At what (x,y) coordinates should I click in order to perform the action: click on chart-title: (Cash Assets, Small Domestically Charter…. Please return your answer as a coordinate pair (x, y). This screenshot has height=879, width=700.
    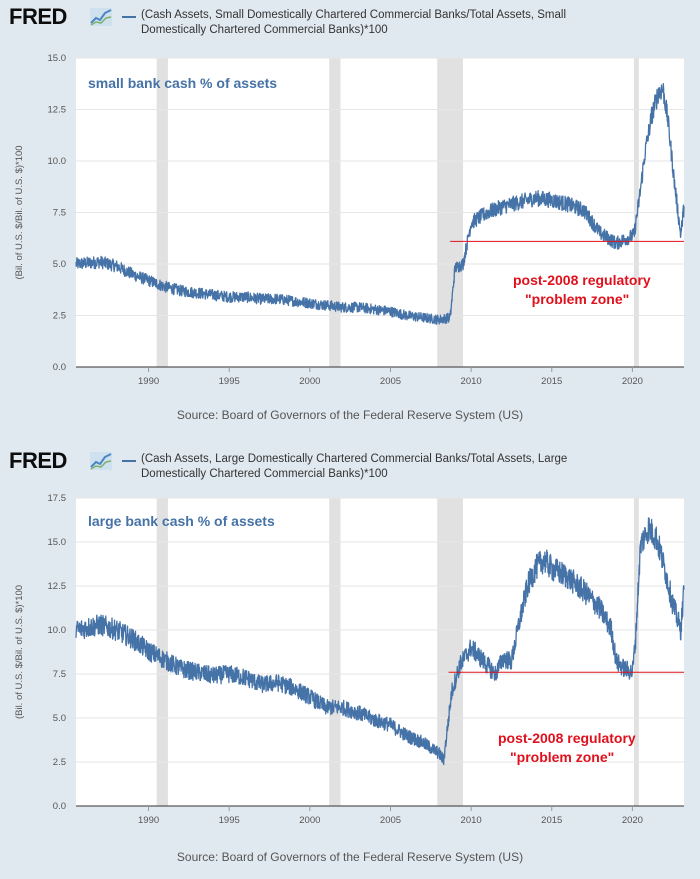
    Looking at the image, I should click on (354, 22).